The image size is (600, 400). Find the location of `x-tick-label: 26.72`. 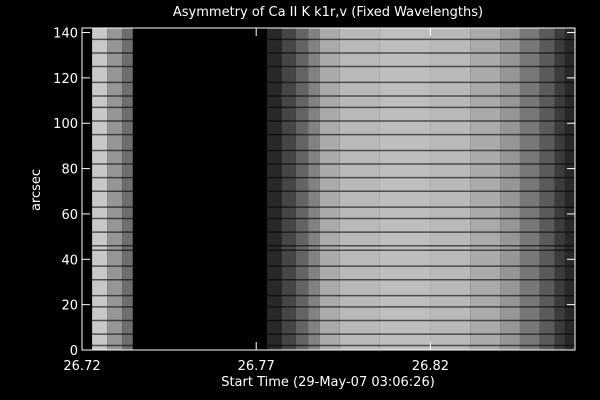

x-tick-label: 26.72 is located at coordinates (81, 366).